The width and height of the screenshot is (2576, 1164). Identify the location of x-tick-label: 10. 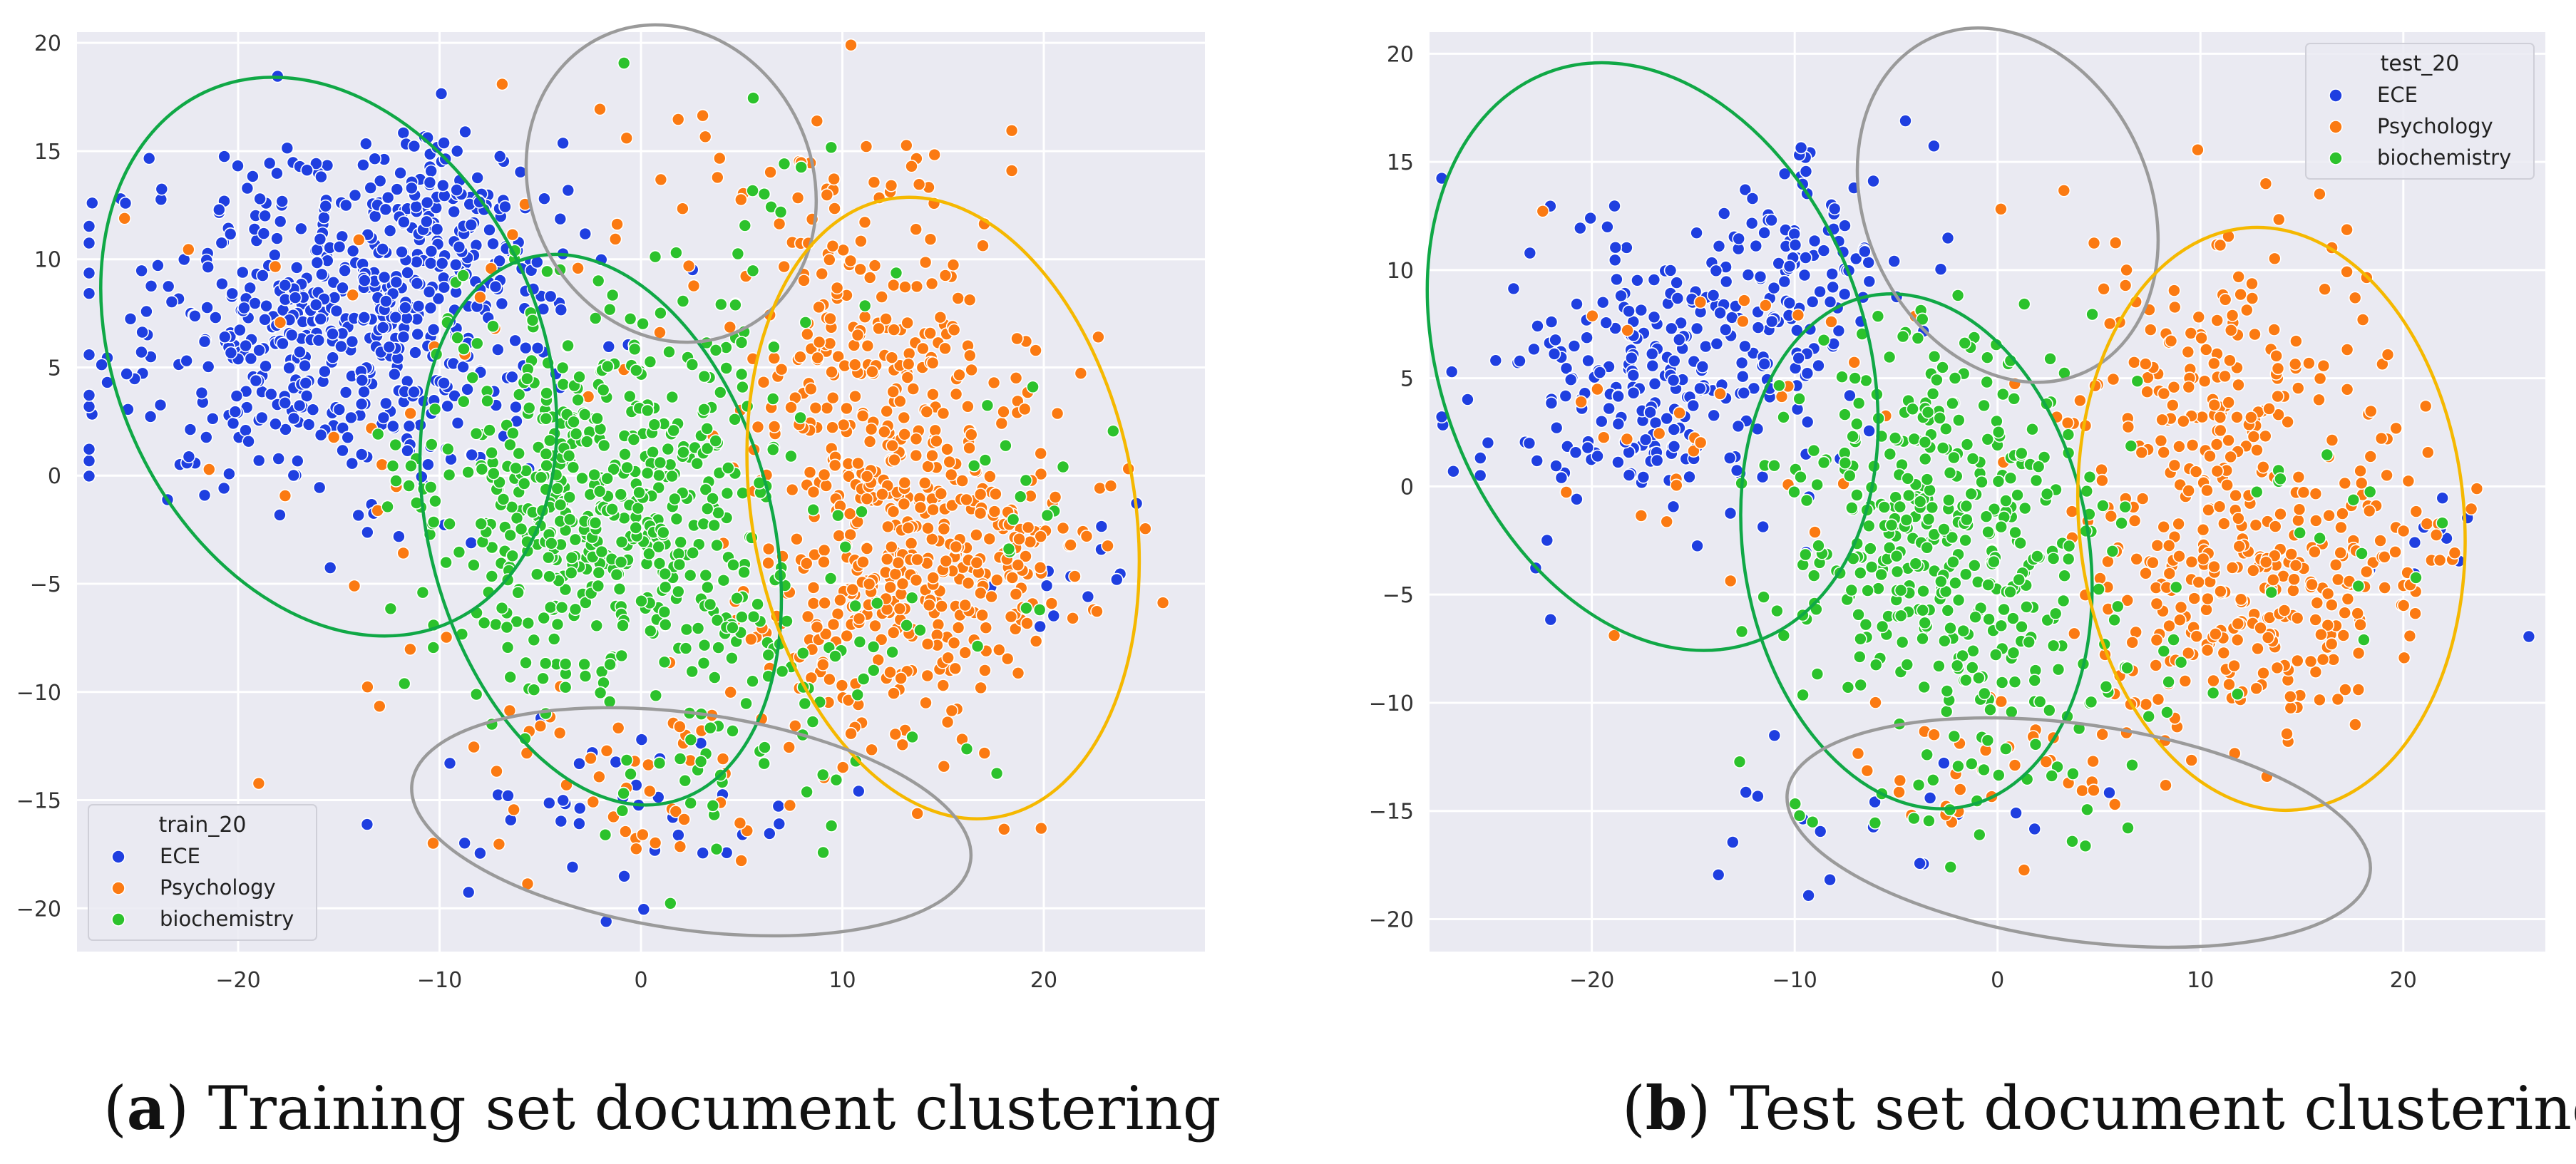
(842, 980).